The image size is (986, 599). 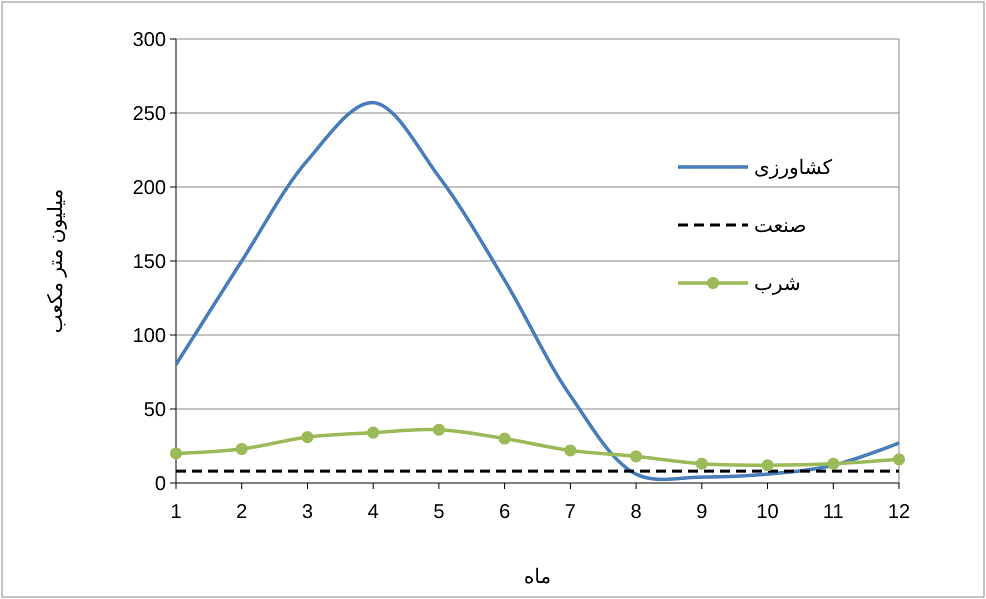 I want to click on legend-label: صنعت, so click(x=780, y=226).